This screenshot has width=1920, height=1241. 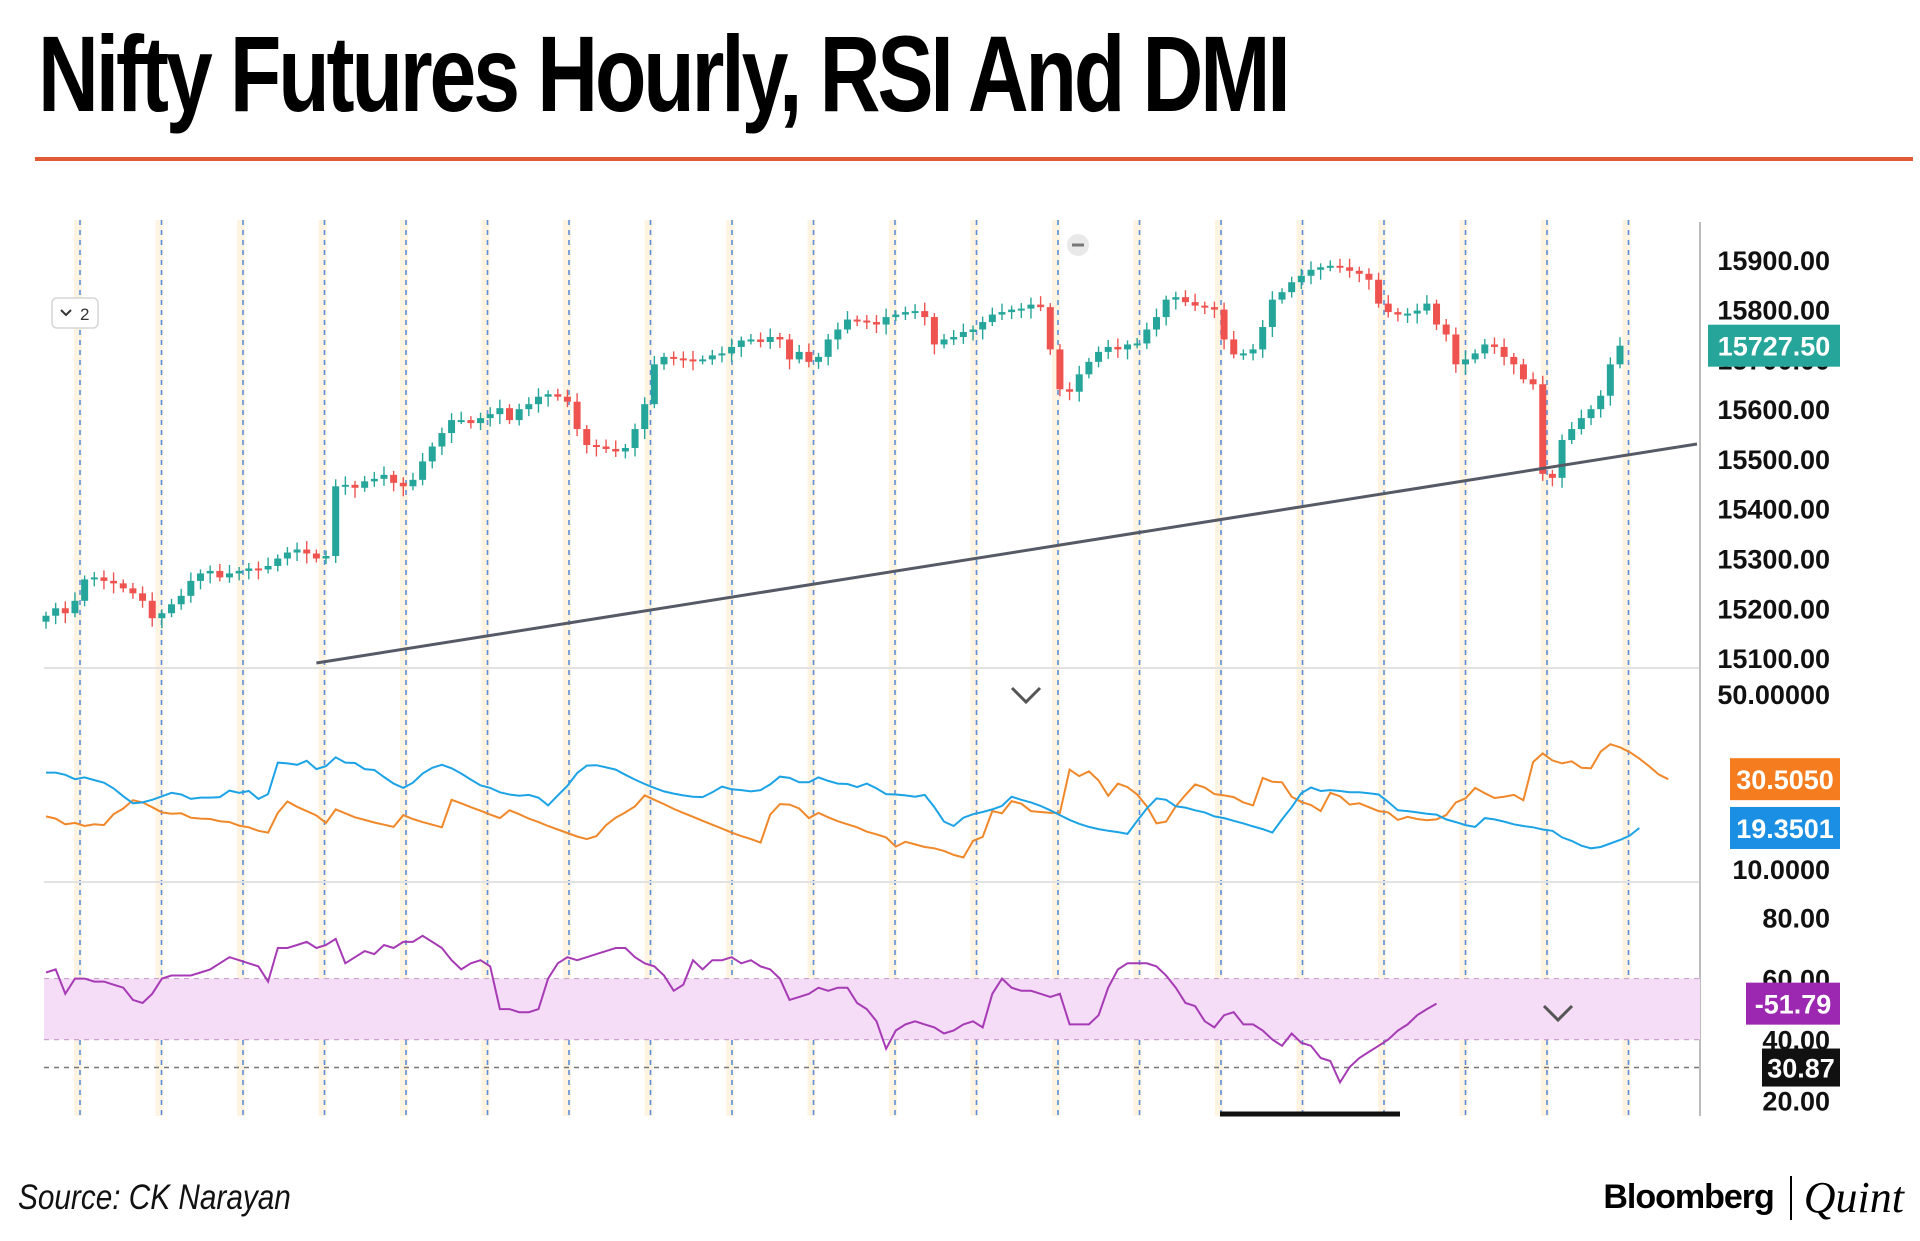 I want to click on rsi-reference-value: 30.87, so click(x=1801, y=1069).